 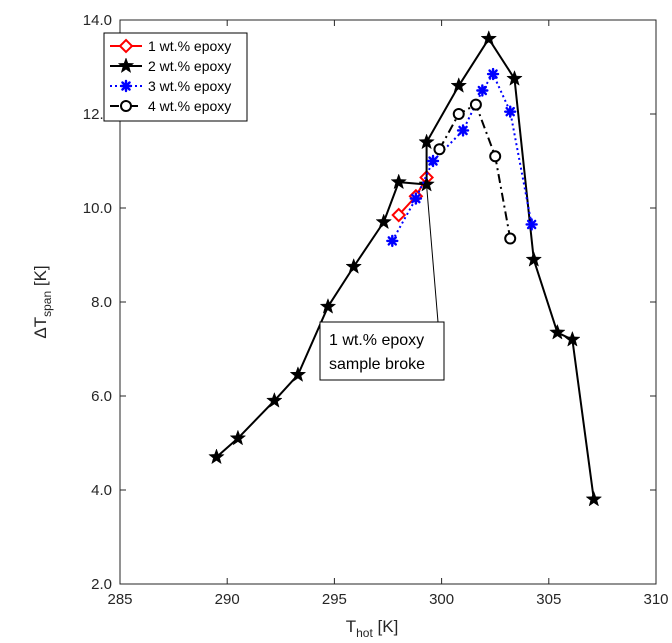 What do you see at coordinates (42, 301) in the screenshot?
I see `y-axis-label: ΔTspan [K]` at bounding box center [42, 301].